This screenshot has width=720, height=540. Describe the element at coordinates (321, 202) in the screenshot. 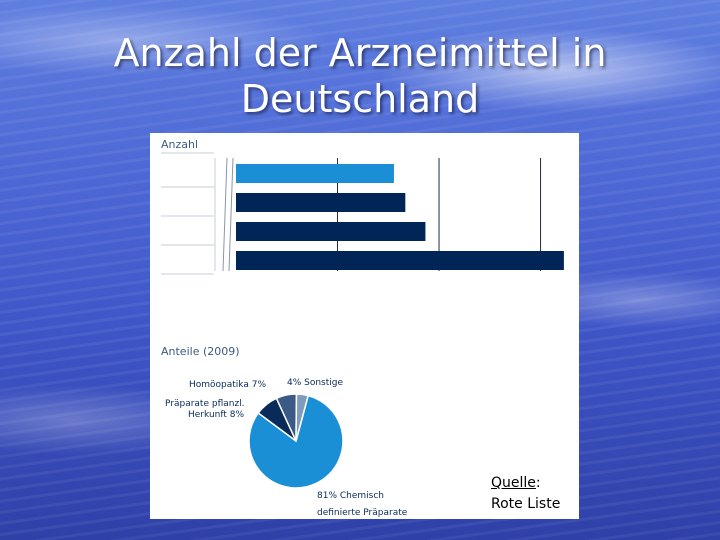

I see `bar-2007` at that location.